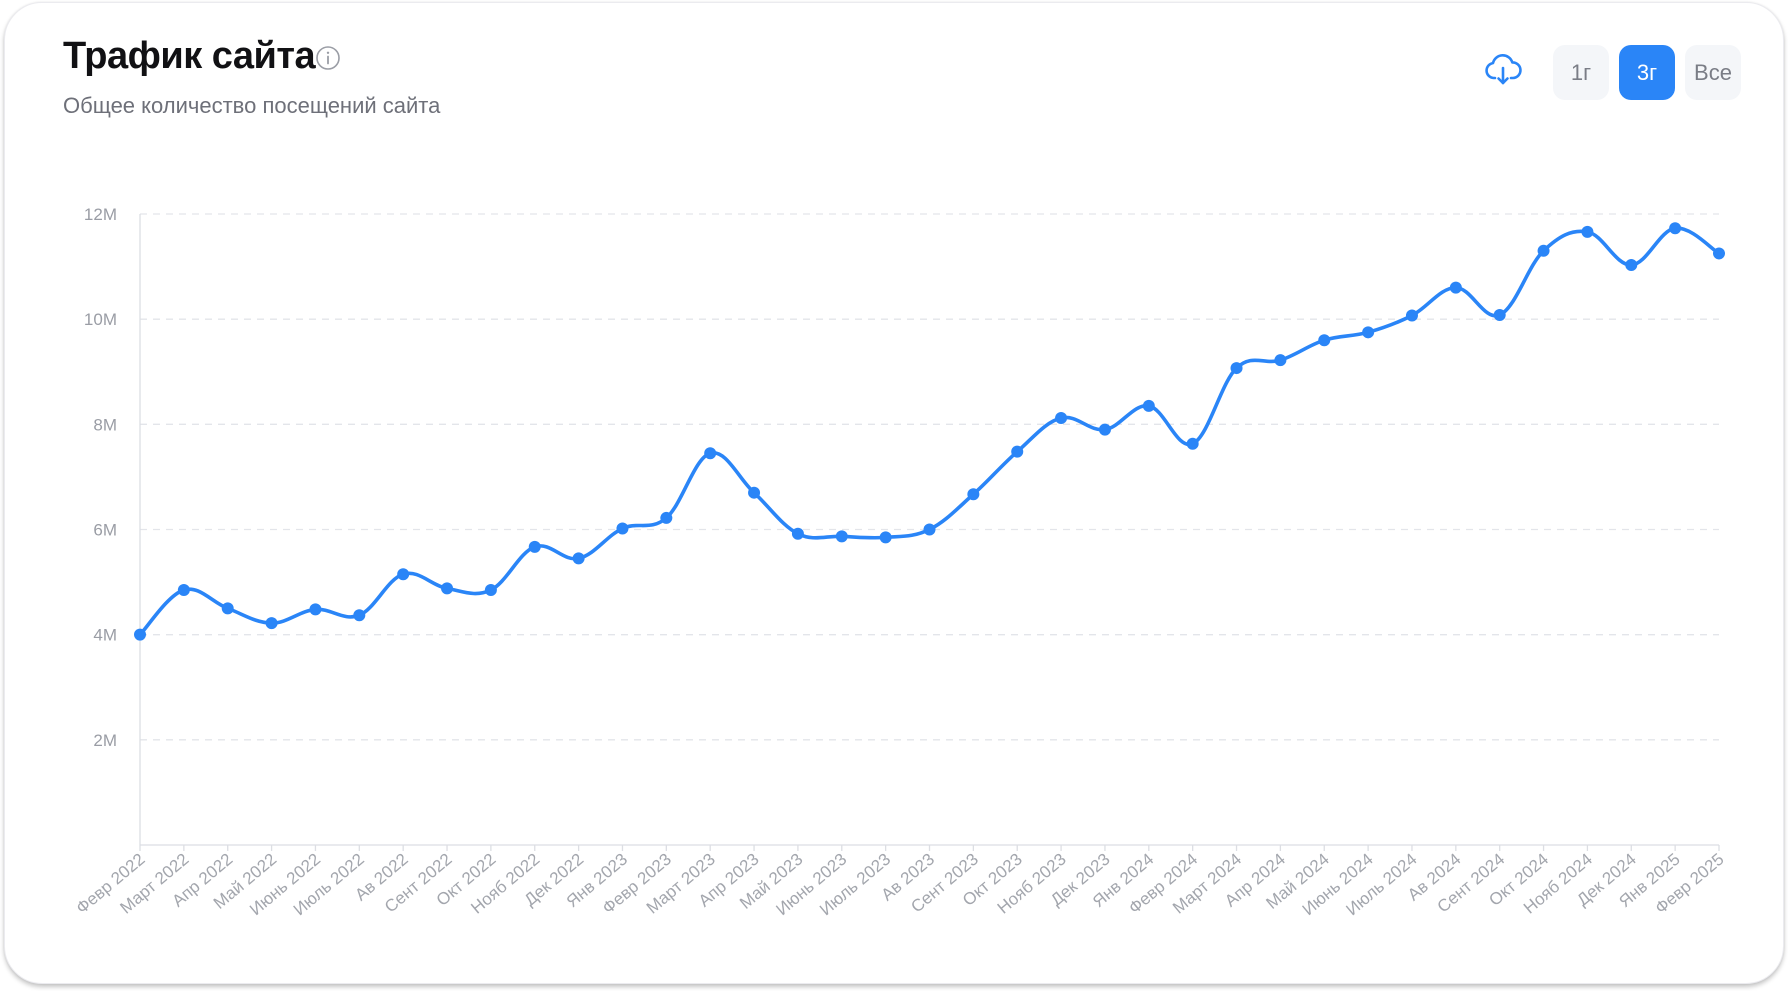 The width and height of the screenshot is (1788, 991). I want to click on cloud-download-icon, so click(1503, 69).